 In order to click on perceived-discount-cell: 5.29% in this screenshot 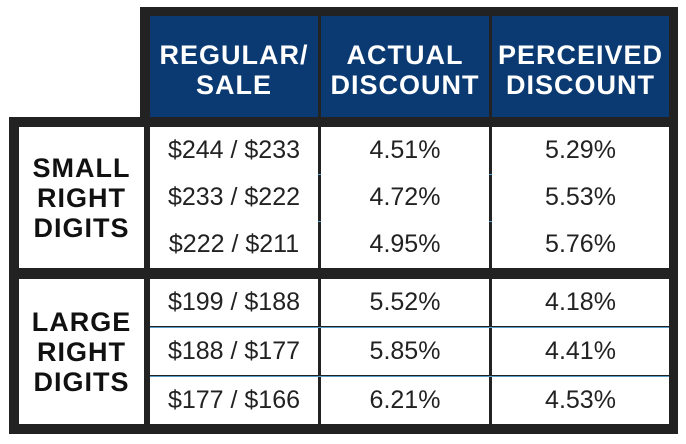, I will do `click(580, 150)`.